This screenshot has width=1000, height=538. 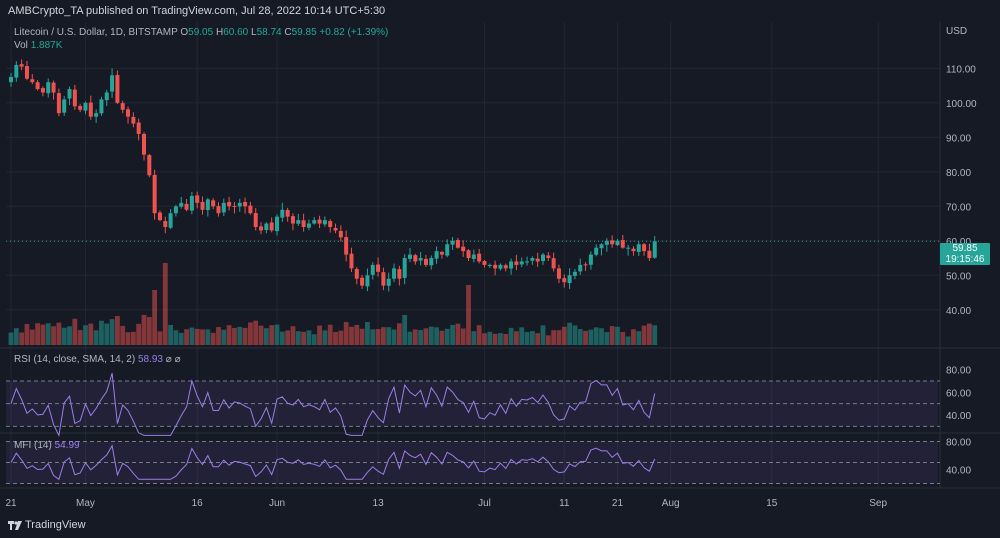 What do you see at coordinates (219, 32) in the screenshot?
I see `high-label: H` at bounding box center [219, 32].